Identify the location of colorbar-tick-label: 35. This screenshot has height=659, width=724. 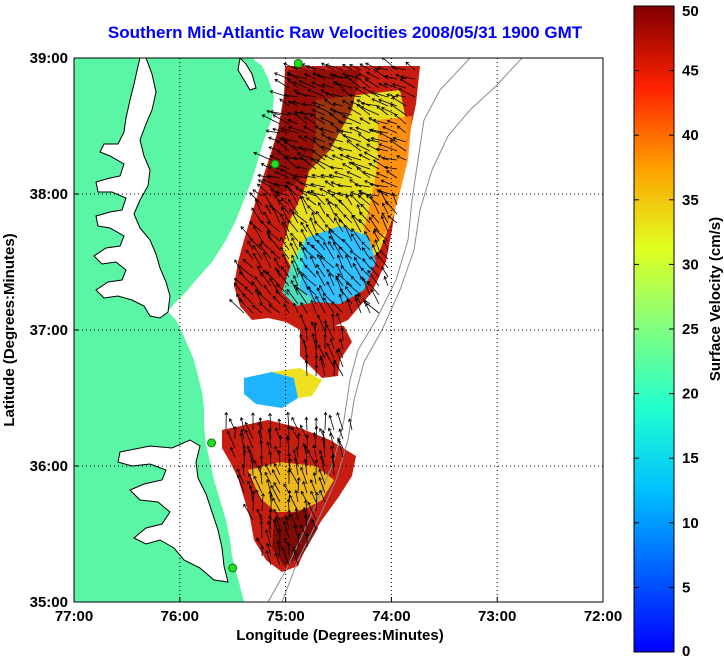
(690, 200).